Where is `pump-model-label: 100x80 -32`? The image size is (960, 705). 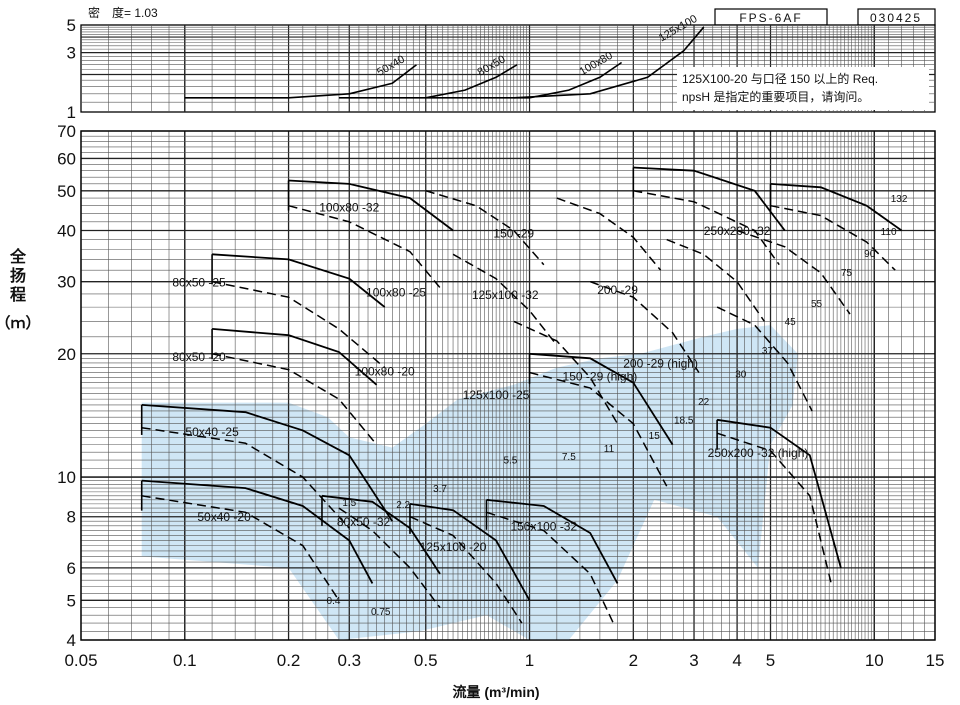 pump-model-label: 100x80 -32 is located at coordinates (349, 208).